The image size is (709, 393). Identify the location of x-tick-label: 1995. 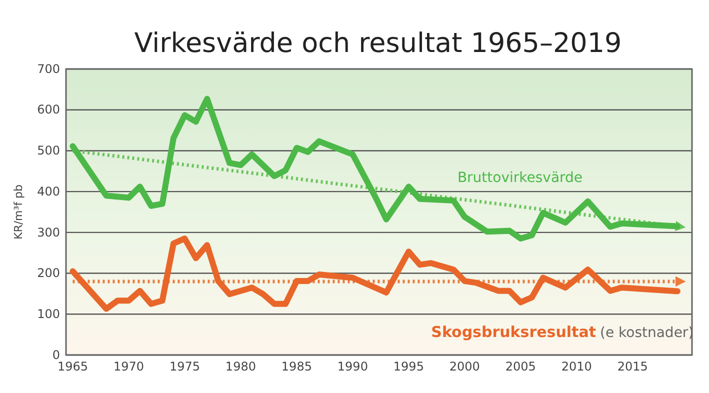
(408, 367).